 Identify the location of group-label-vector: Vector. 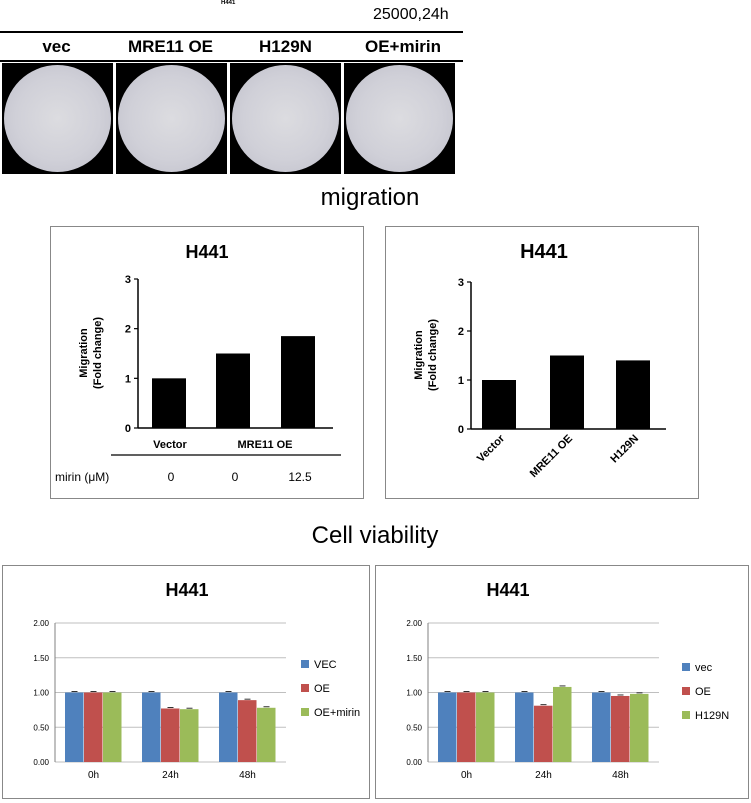
(170, 445).